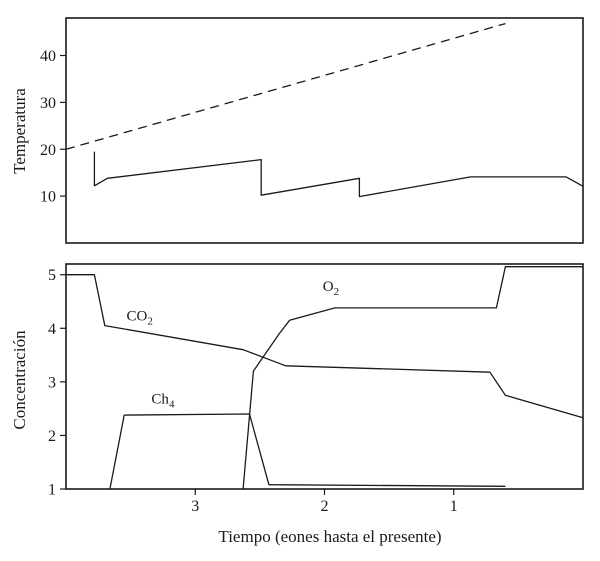 The image size is (600, 561). Describe the element at coordinates (52, 436) in the screenshot. I see `concentration-y-tick-label: 2` at that location.